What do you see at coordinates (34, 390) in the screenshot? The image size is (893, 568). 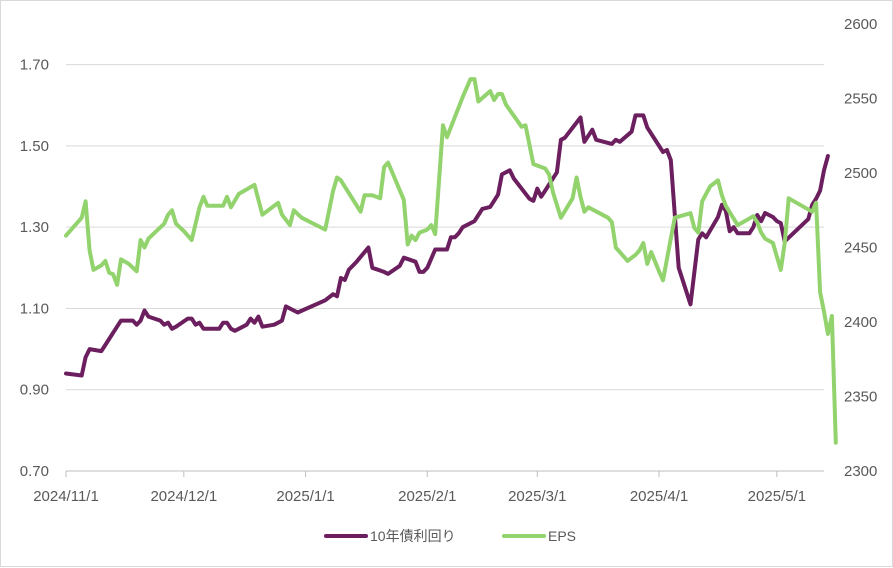 I see `y-left-tick-label: 0.90` at bounding box center [34, 390].